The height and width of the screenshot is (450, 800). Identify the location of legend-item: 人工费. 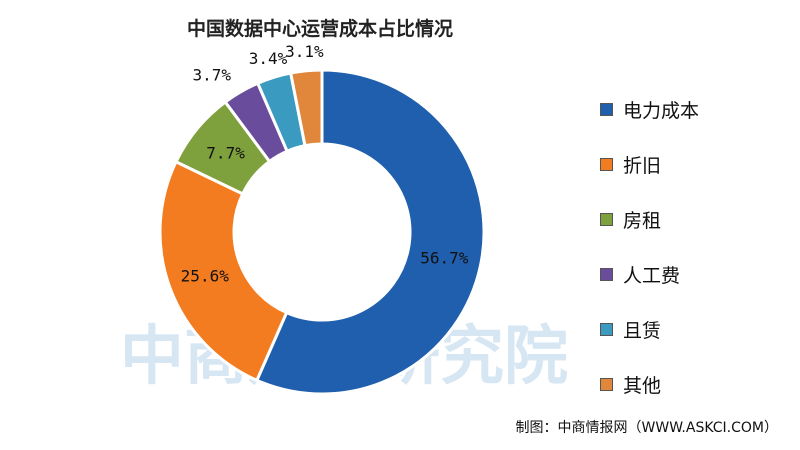
(649, 274).